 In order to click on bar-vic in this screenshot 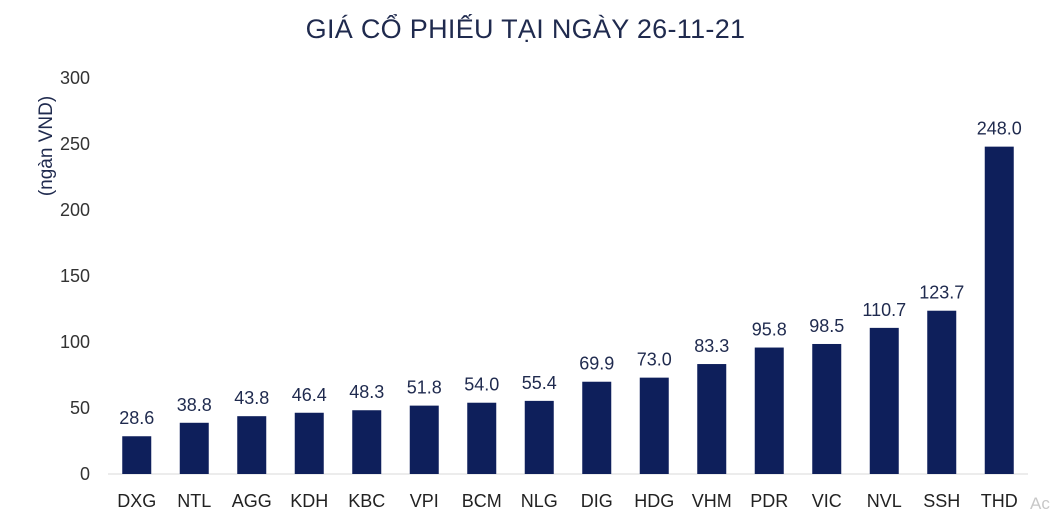, I will do `click(827, 408)`.